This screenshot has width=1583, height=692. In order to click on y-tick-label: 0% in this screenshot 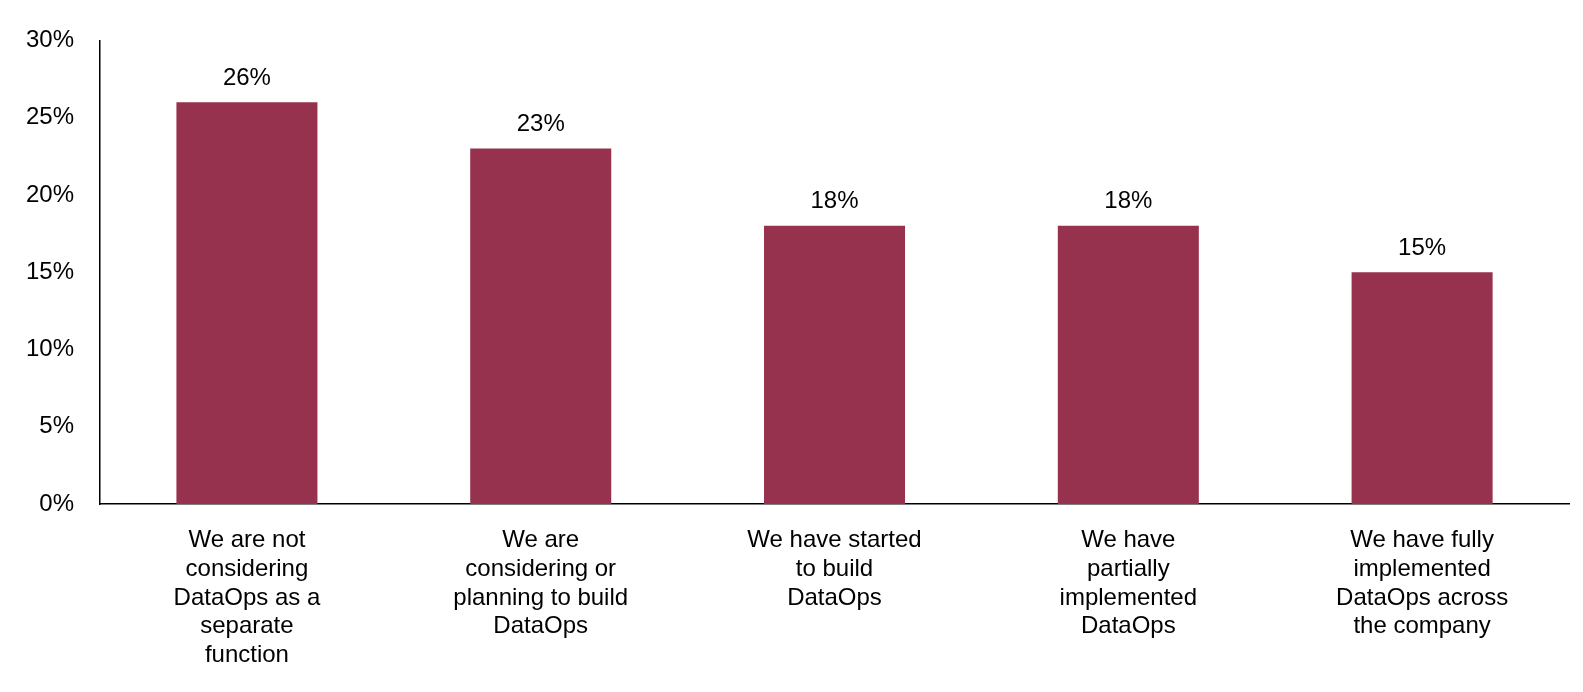, I will do `click(57, 502)`.